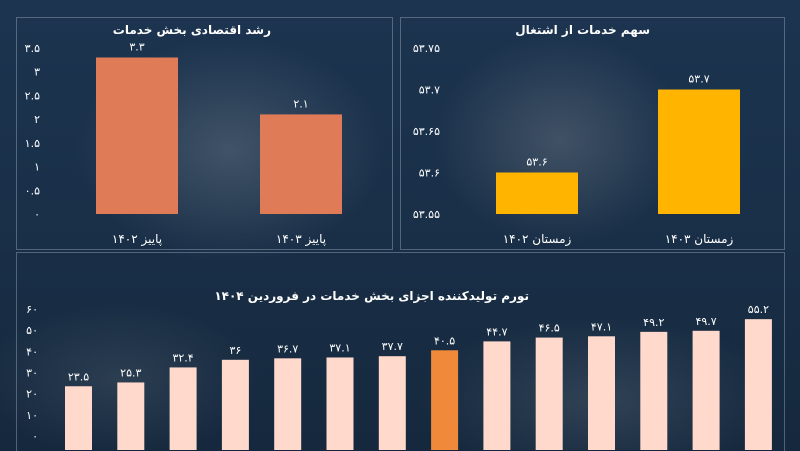  I want to click on value-label: ۴۷.۱, so click(601, 326).